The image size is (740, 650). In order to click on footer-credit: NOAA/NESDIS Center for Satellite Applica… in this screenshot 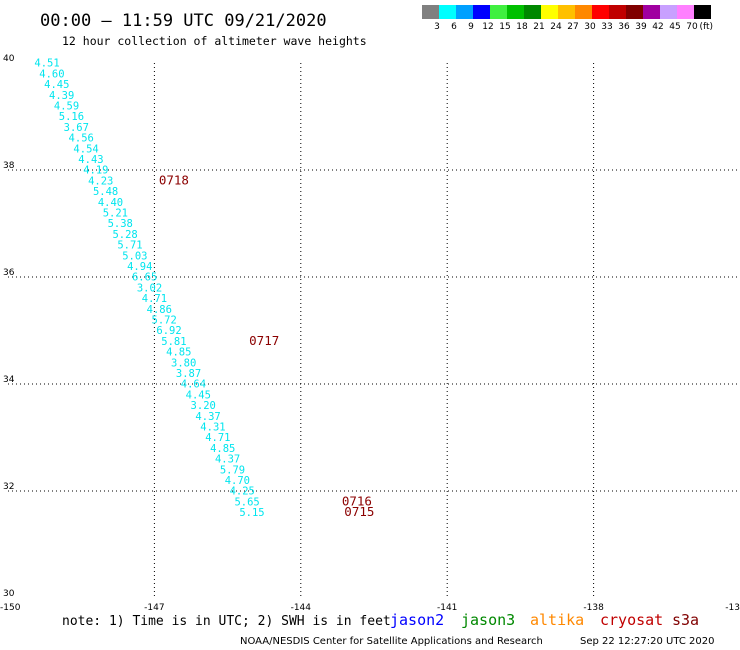, I will do `click(391, 641)`.